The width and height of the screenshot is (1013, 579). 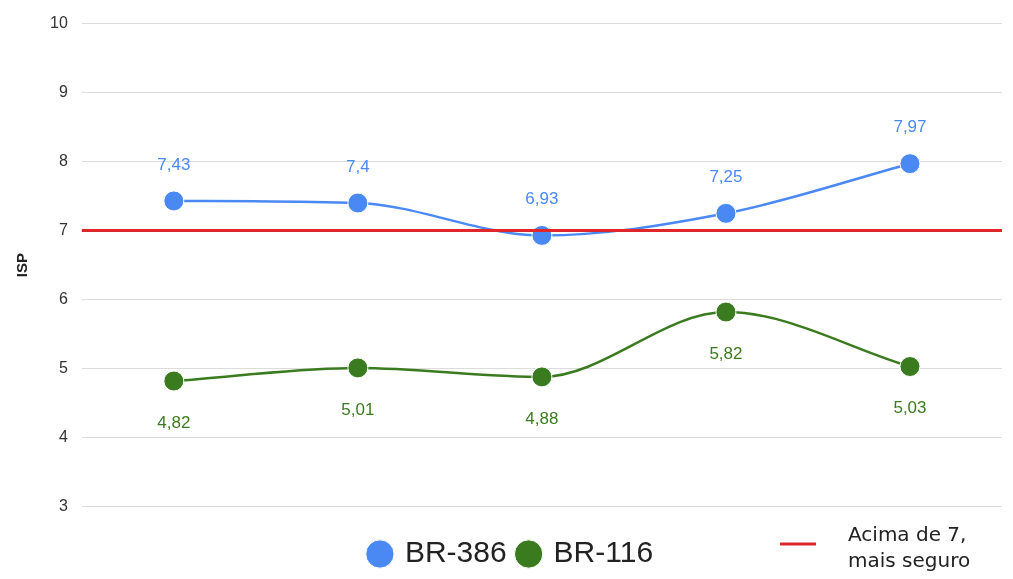 What do you see at coordinates (726, 177) in the screenshot?
I see `data-label: 7,25` at bounding box center [726, 177].